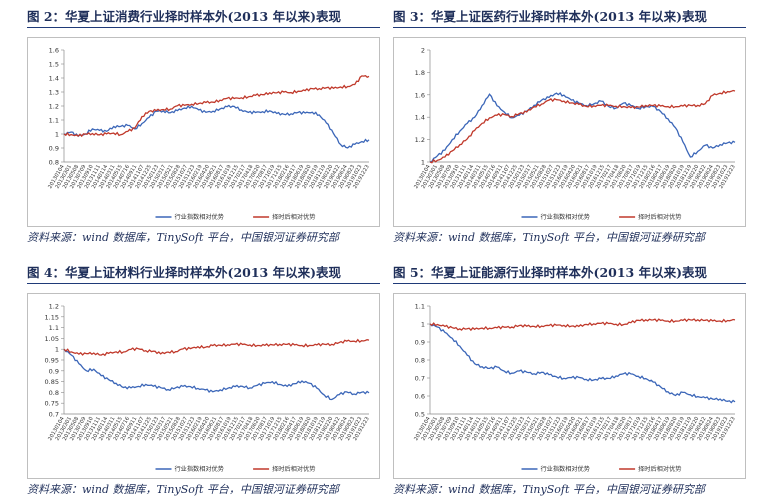 This screenshot has width=769, height=500. Describe the element at coordinates (550, 272) in the screenshot. I see `figure-title: 图 5：华夏上证能源行业择时样本外(2013 年以来)表现` at that location.